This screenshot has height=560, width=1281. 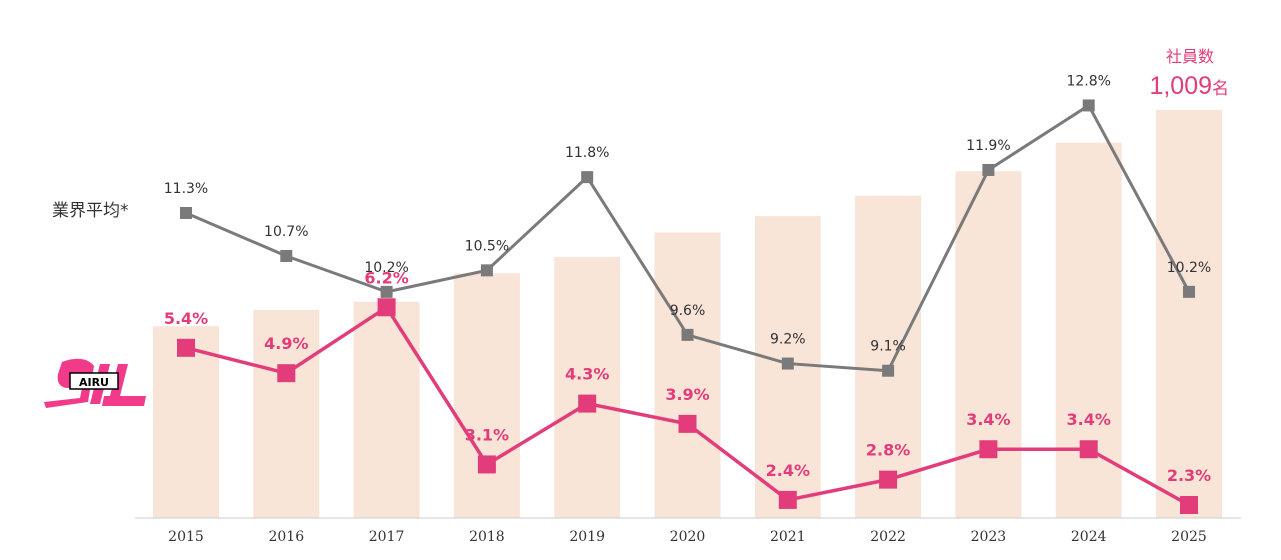 I want to click on employee-bar-2020, so click(x=687, y=375).